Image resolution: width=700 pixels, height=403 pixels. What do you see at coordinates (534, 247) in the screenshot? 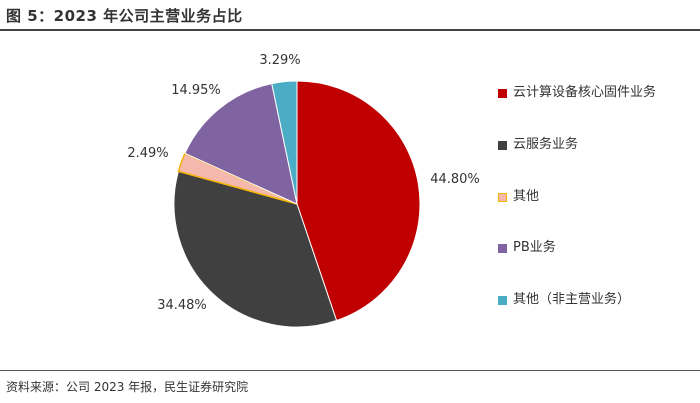
I see `legend-label: PB业务` at bounding box center [534, 247].